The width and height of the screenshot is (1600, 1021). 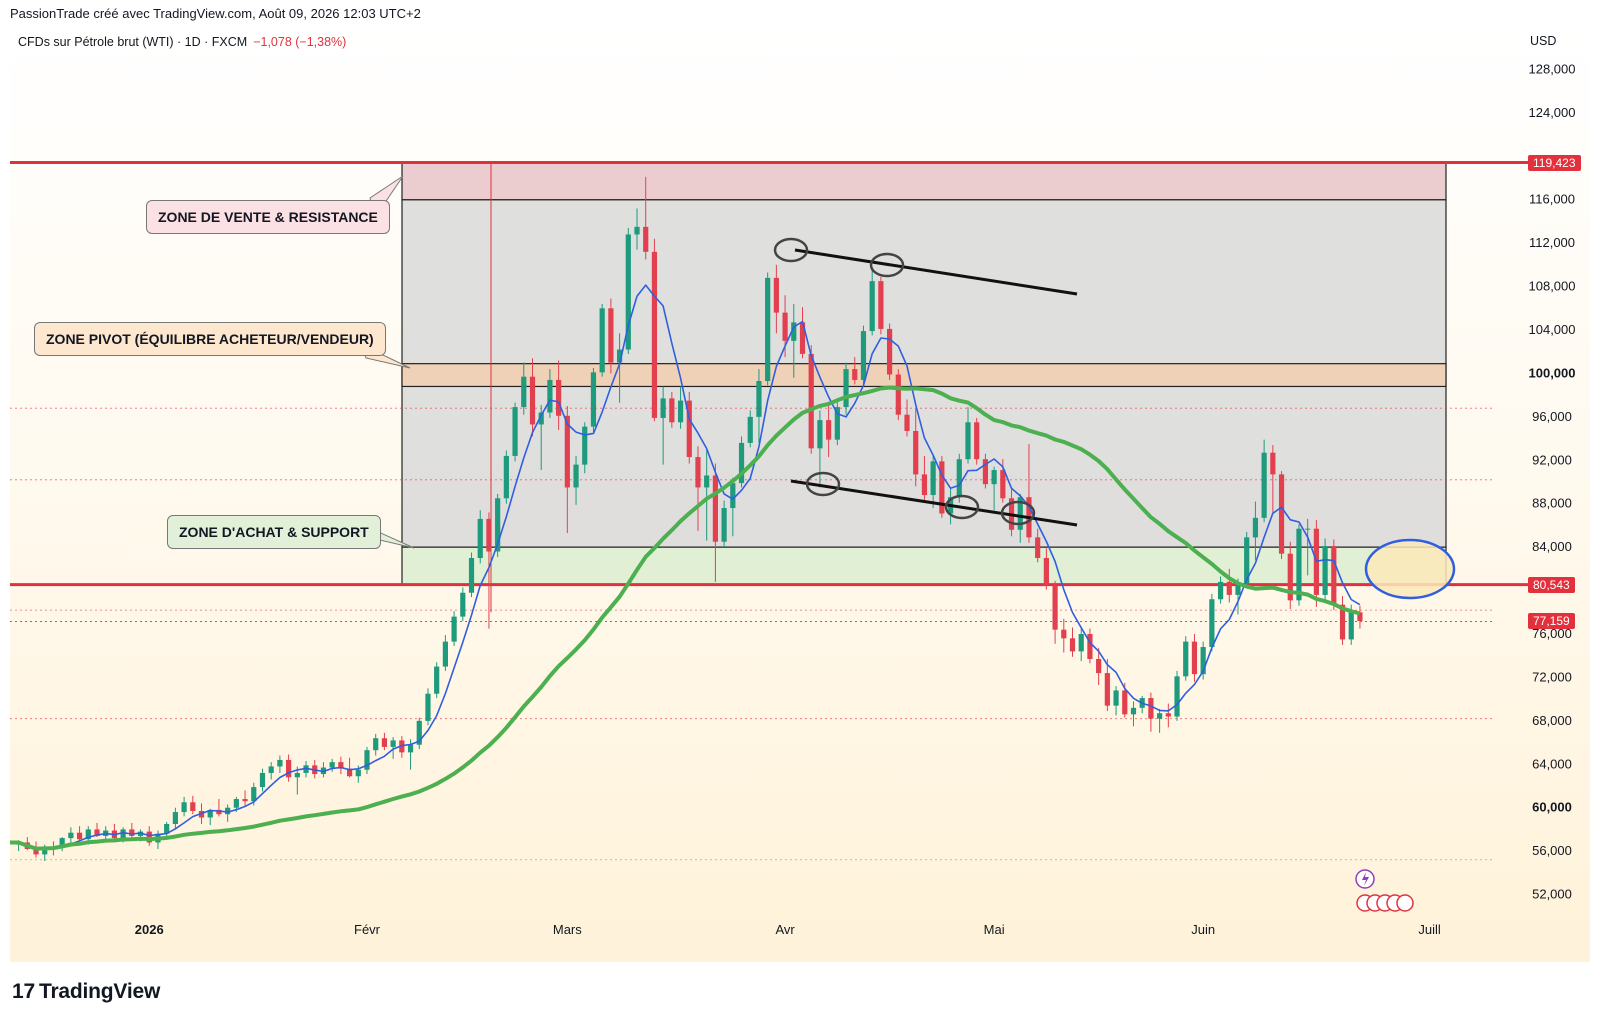 I want to click on zone-achat-callout: ZONE D'ACHAT & SUPPORT, so click(x=274, y=532).